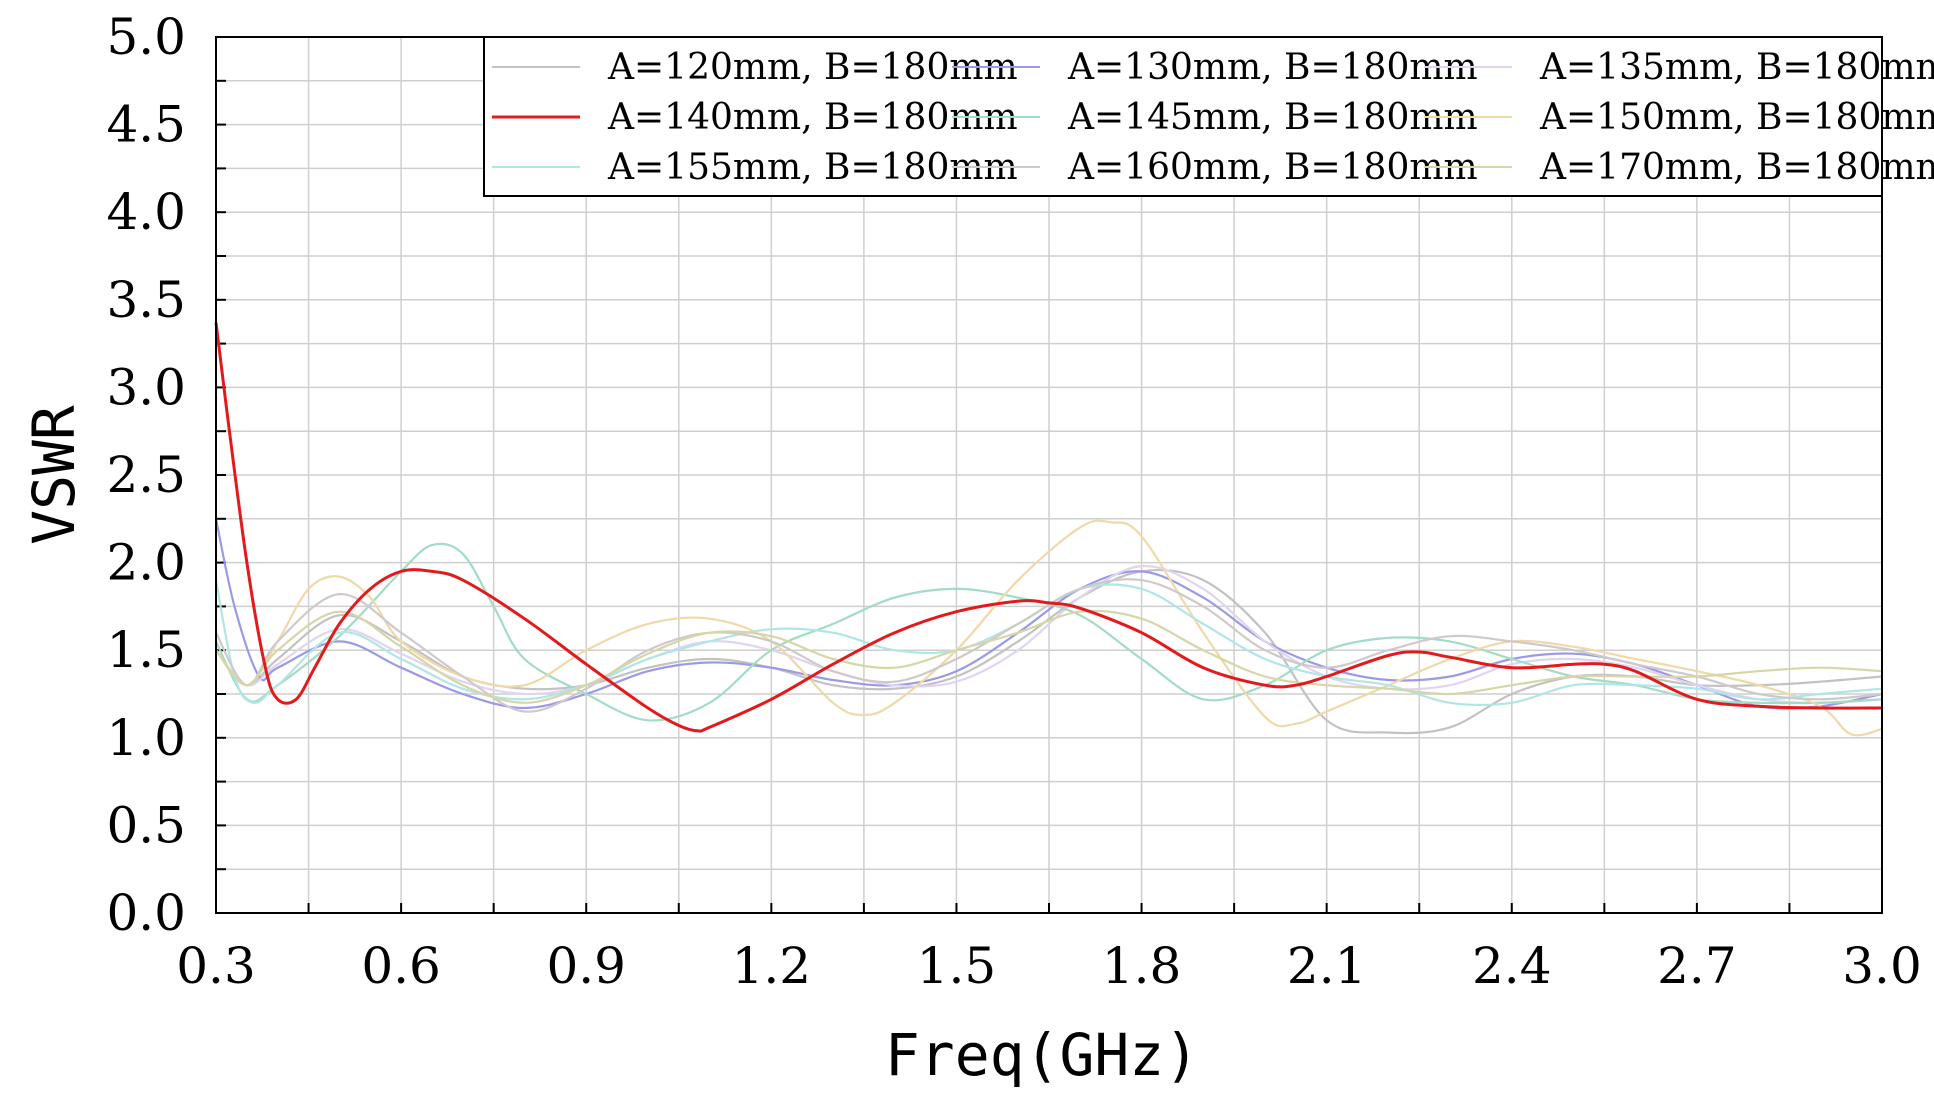  I want to click on x-axis-title: Freq(GHz), so click(1042, 1055).